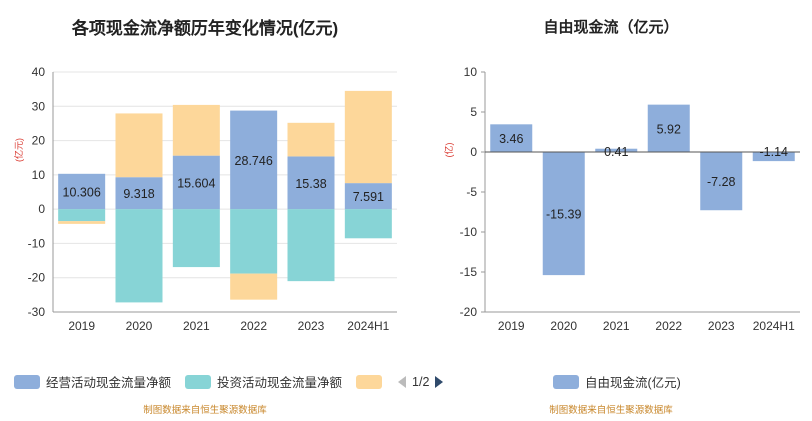 This screenshot has width=812, height=421. What do you see at coordinates (566, 381) in the screenshot?
I see `legend-swatch-fcf` at bounding box center [566, 381].